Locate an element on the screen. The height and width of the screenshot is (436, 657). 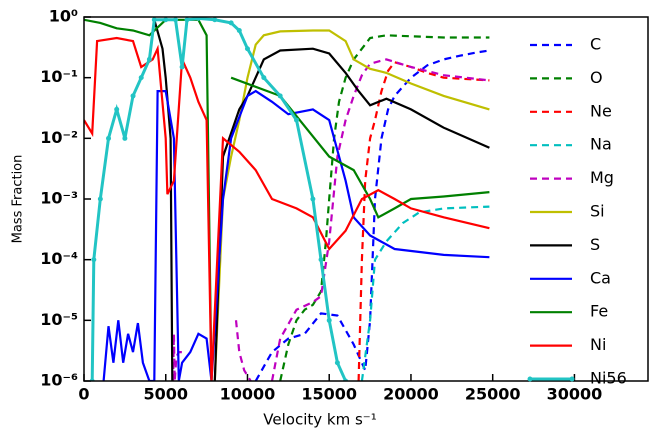
x-tick-label: 30000 is located at coordinates (575, 394).